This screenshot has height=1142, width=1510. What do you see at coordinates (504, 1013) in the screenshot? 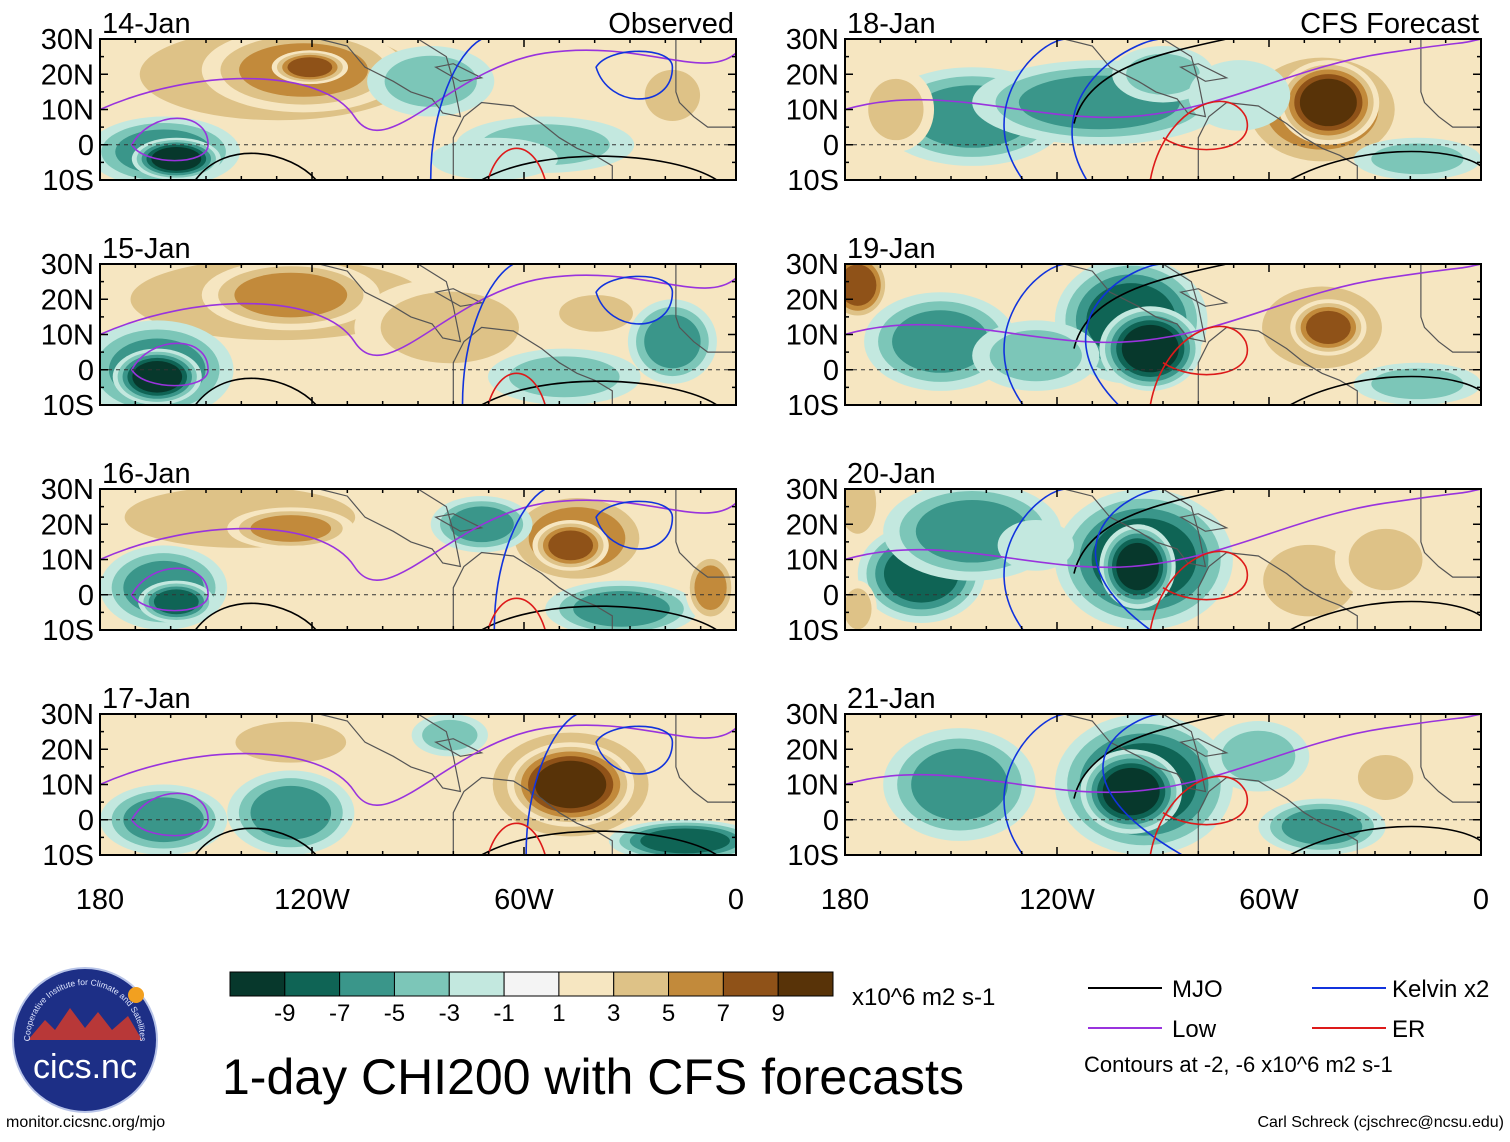
I see `colorbar-tick-label: -1` at bounding box center [504, 1013].